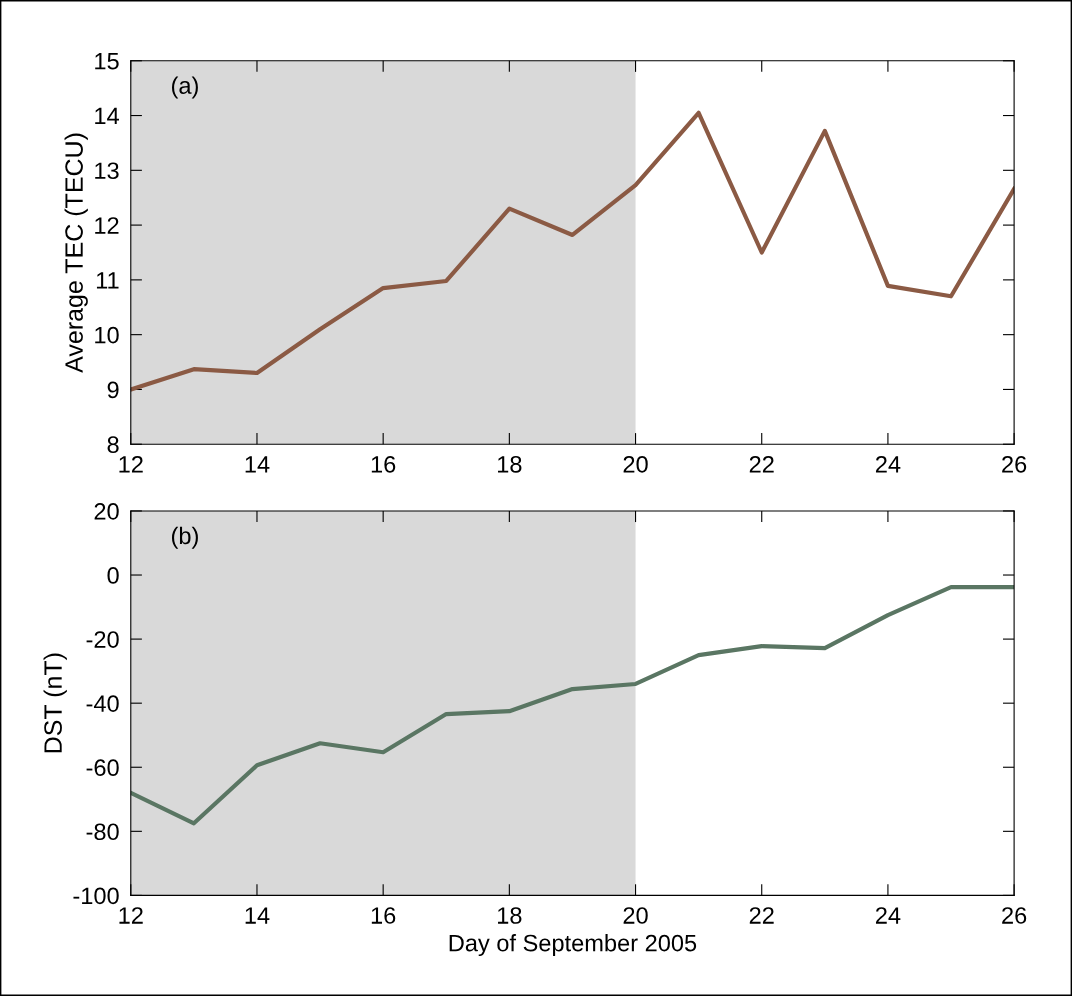 Image resolution: width=1072 pixels, height=996 pixels. Describe the element at coordinates (107, 335) in the screenshot. I see `y-tick-label: 10` at that location.